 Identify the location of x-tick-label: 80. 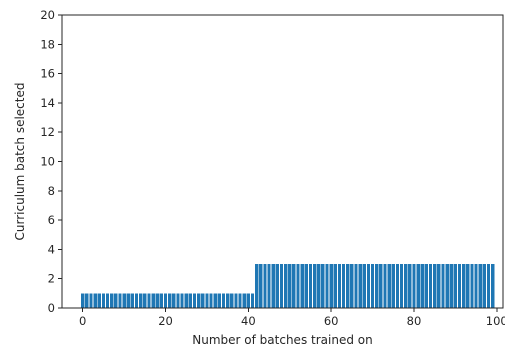
(414, 321).